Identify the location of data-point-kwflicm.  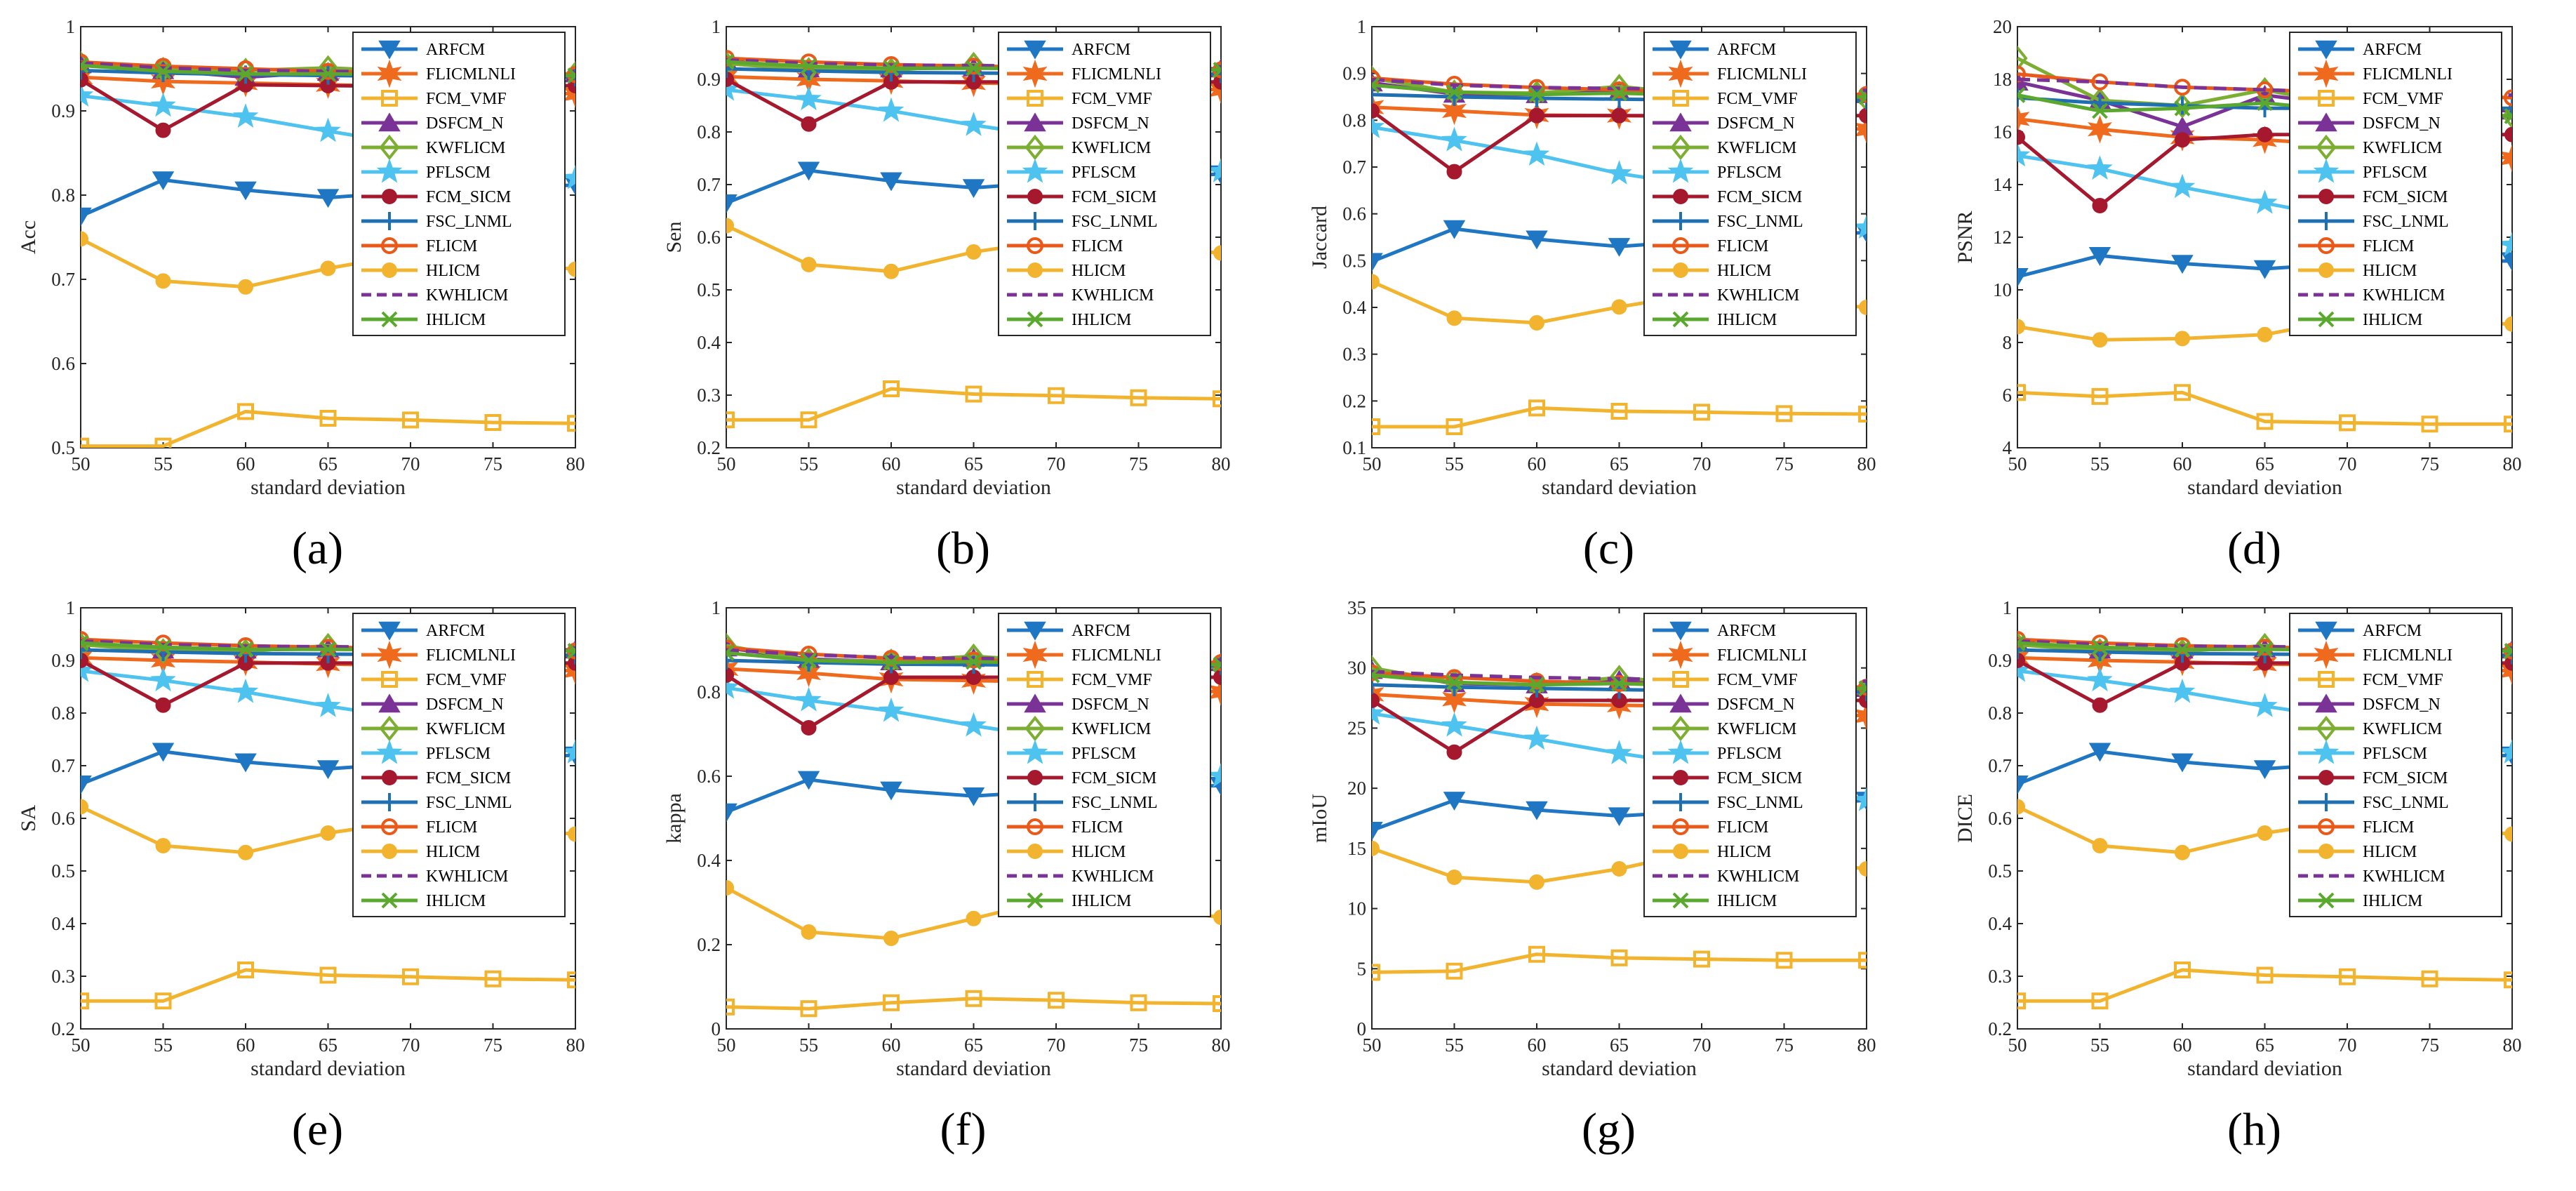
(2507, 116).